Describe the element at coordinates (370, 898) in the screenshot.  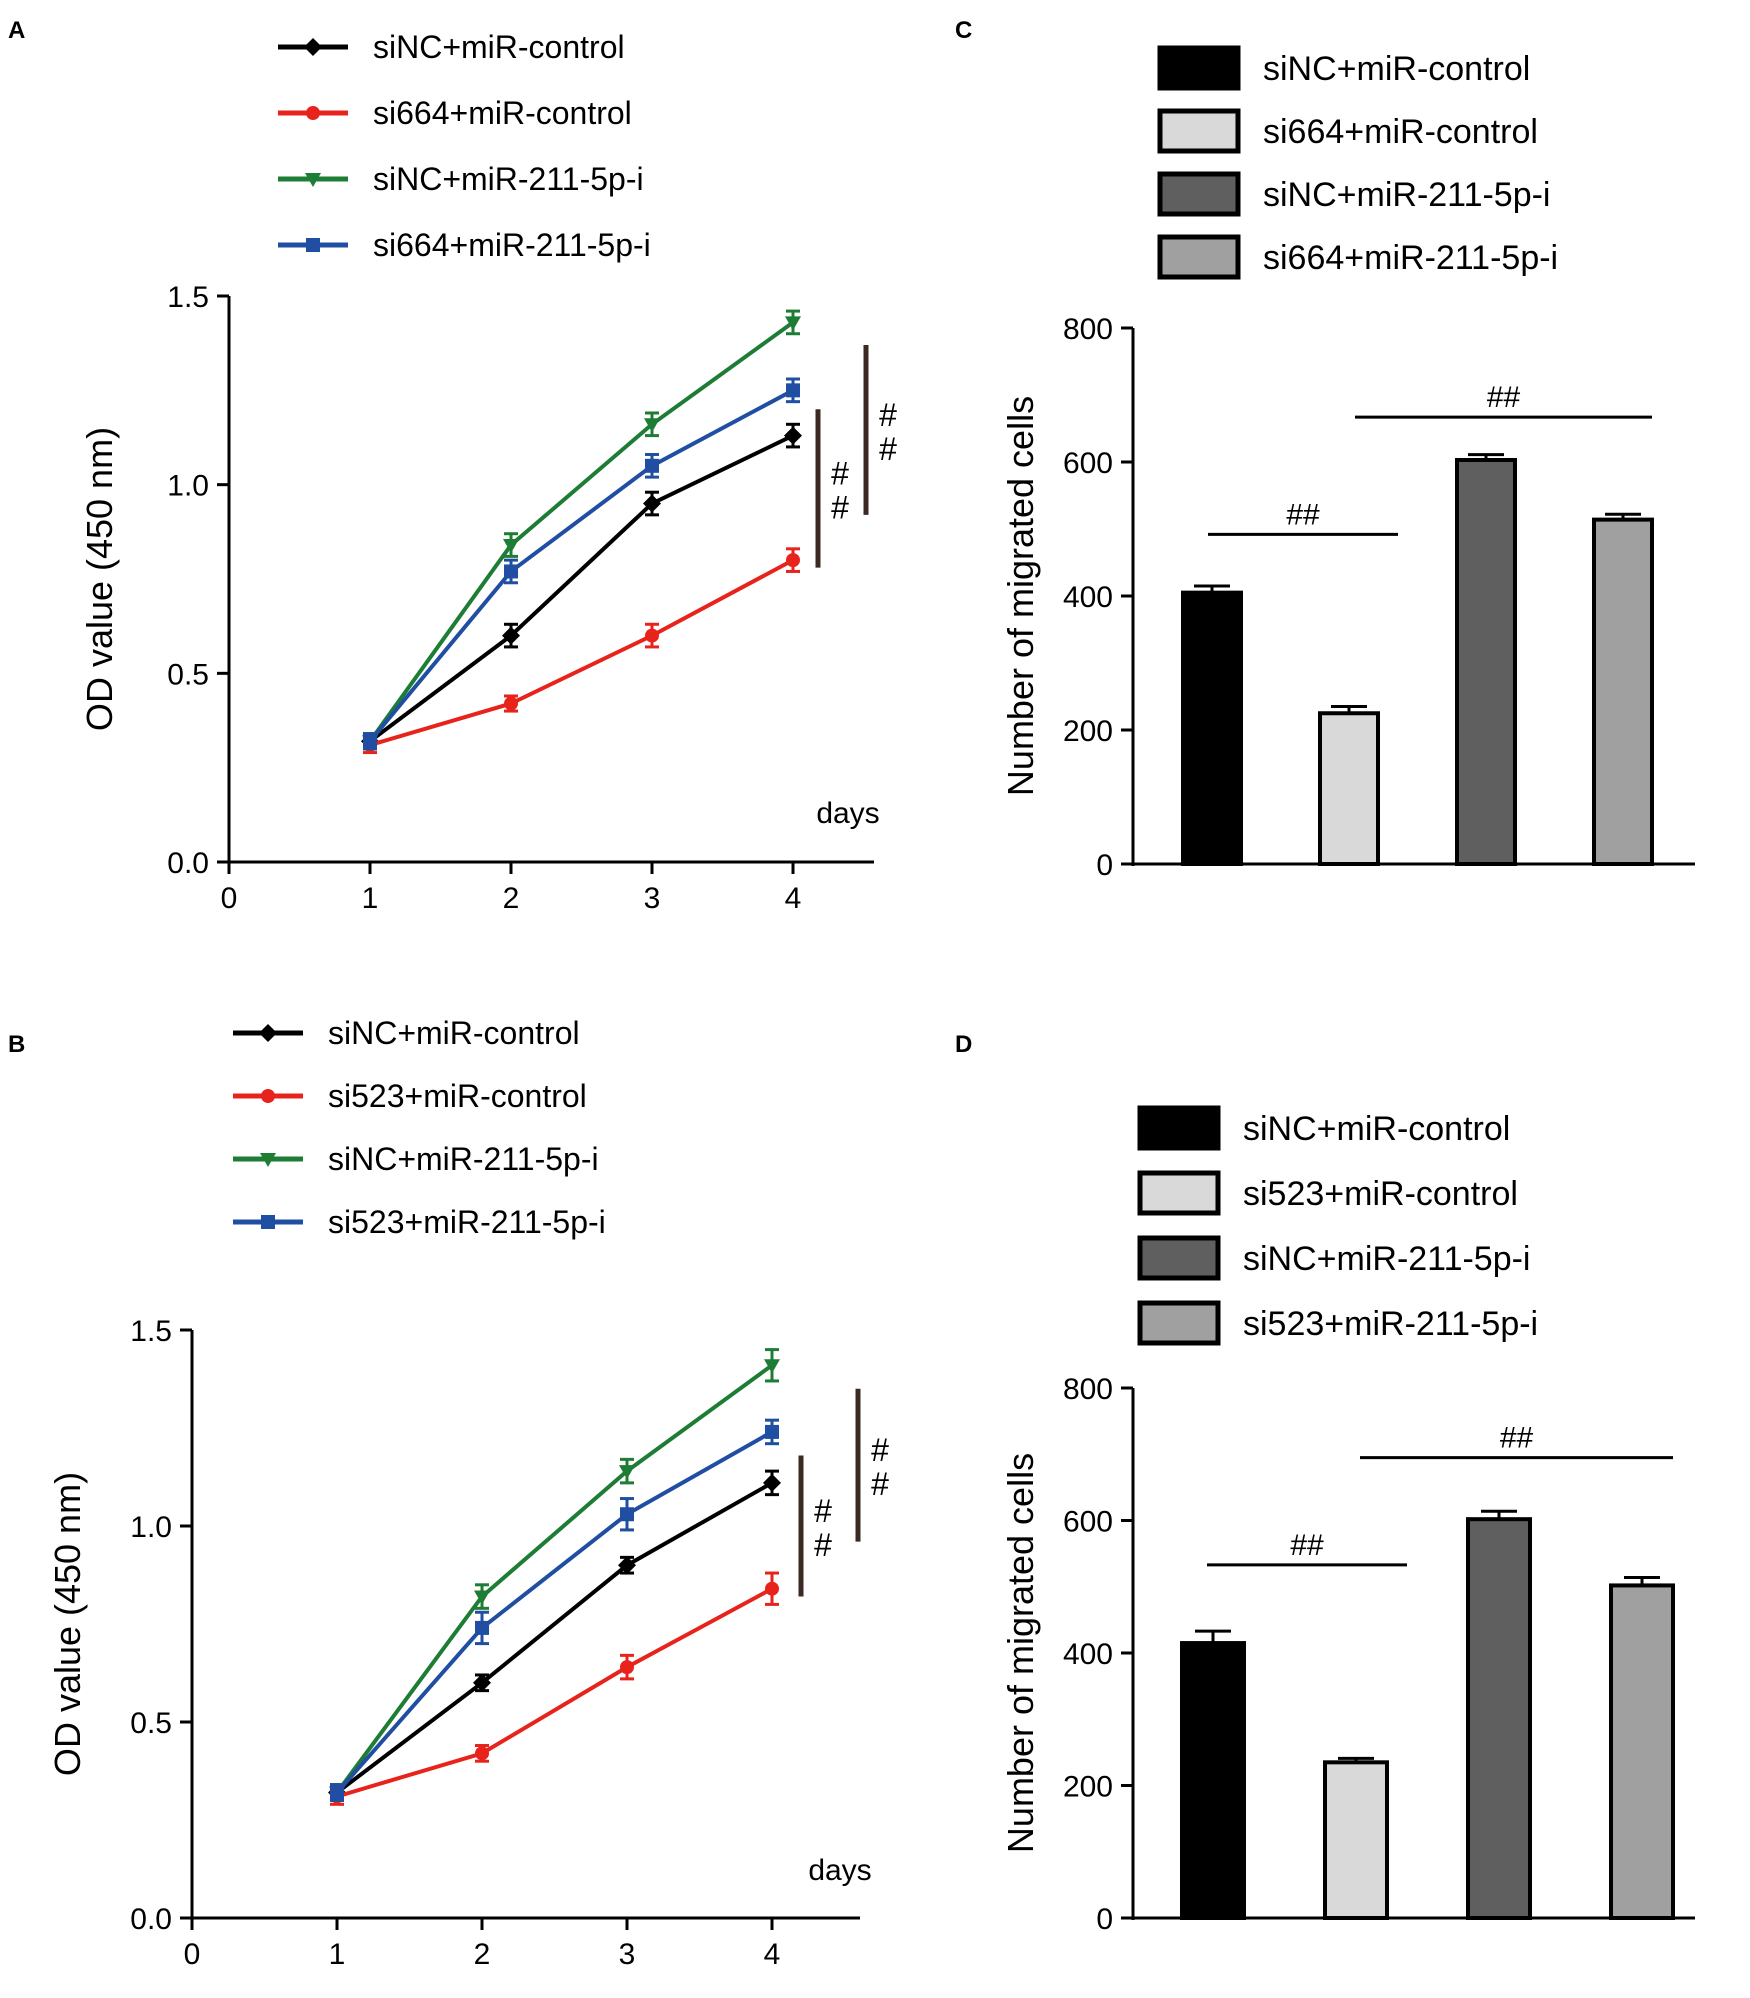
I see `x-tick-label-1: 1` at that location.